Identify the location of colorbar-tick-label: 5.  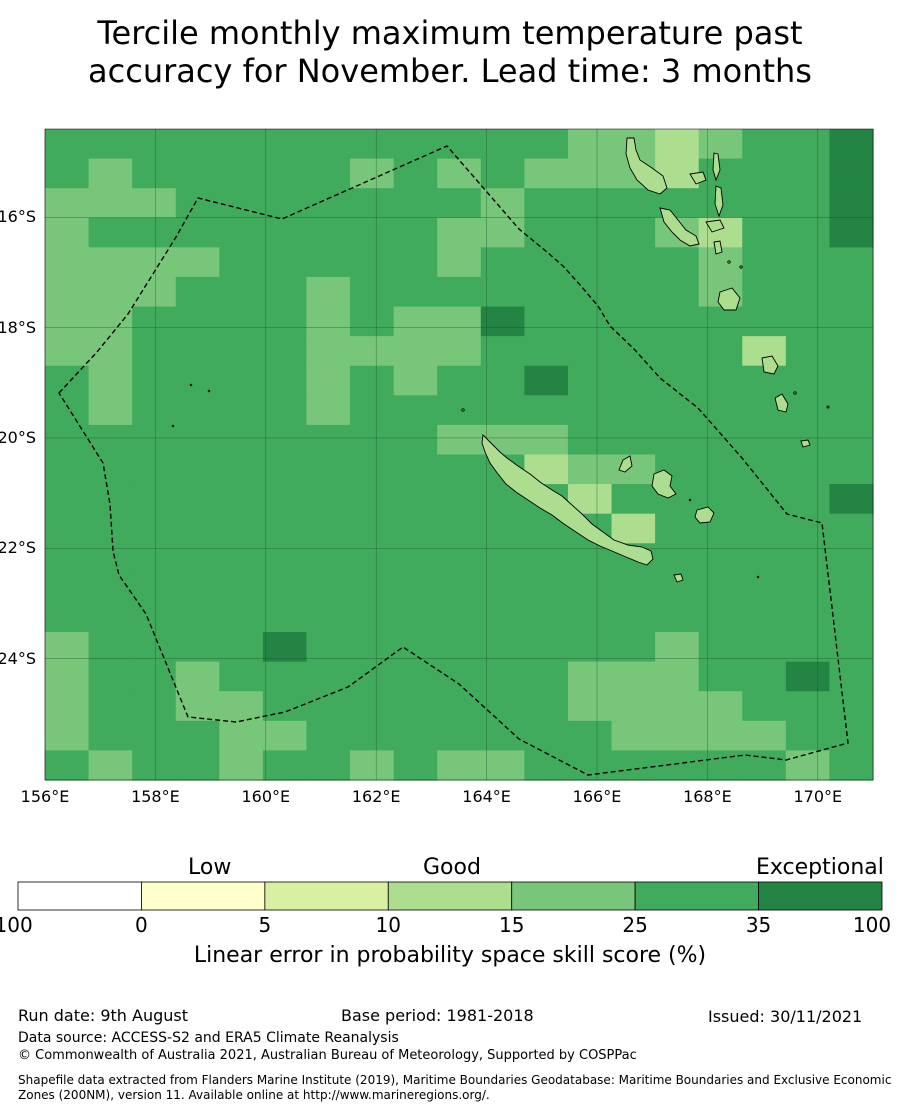
(265, 925).